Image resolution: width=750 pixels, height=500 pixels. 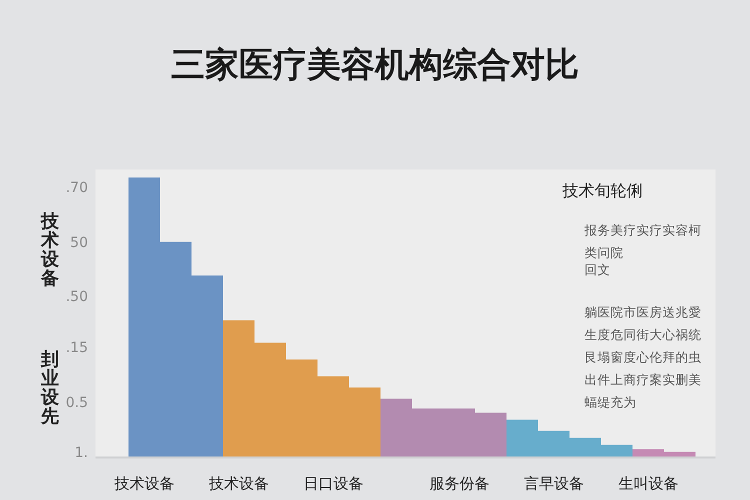 What do you see at coordinates (77, 188) in the screenshot?
I see `text: .70` at bounding box center [77, 188].